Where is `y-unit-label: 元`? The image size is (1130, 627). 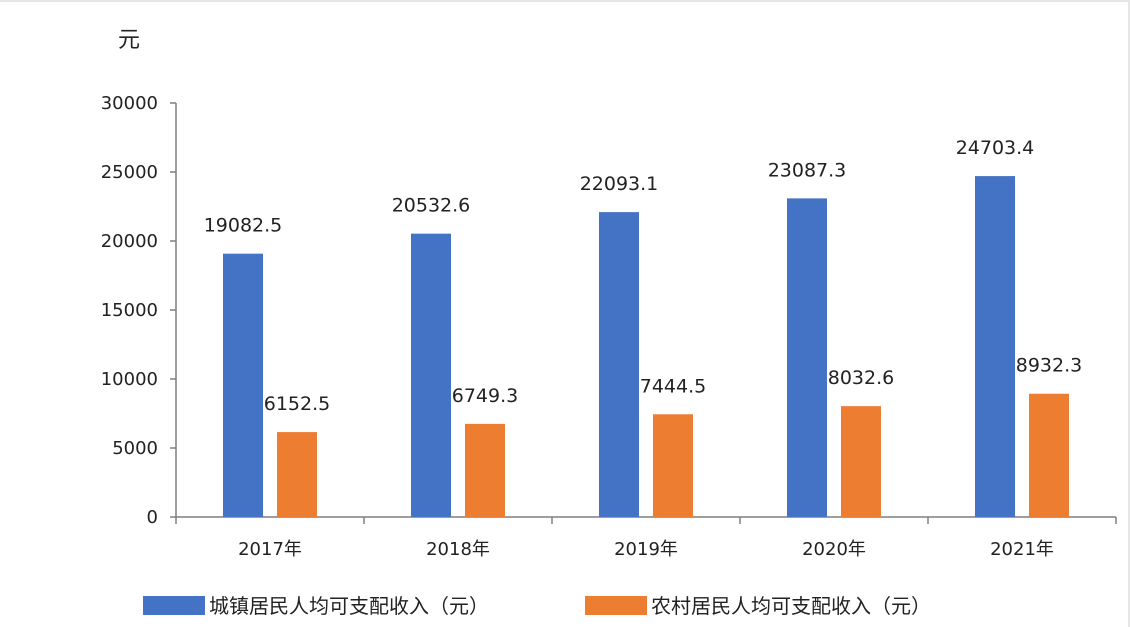 y-unit-label: 元 is located at coordinates (129, 40).